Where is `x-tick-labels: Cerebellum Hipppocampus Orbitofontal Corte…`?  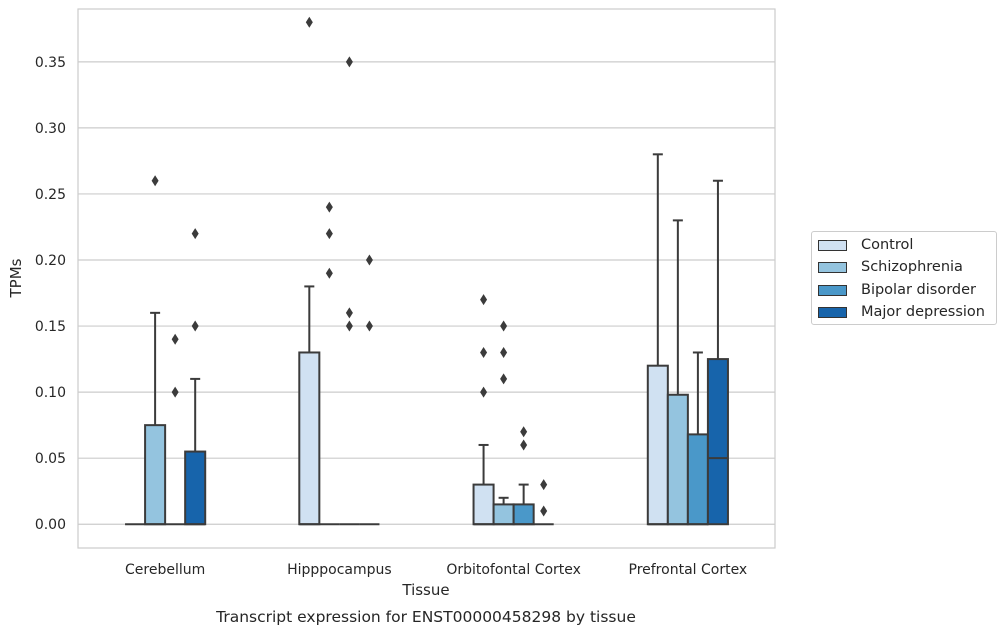 x-tick-labels: Cerebellum Hipppocampus Orbitofontal Corte… is located at coordinates (436, 570).